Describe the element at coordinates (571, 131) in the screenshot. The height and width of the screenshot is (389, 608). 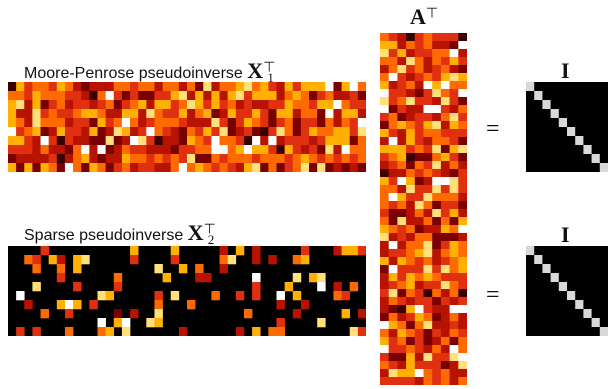
I see `identity-top-diagonal-cell` at that location.